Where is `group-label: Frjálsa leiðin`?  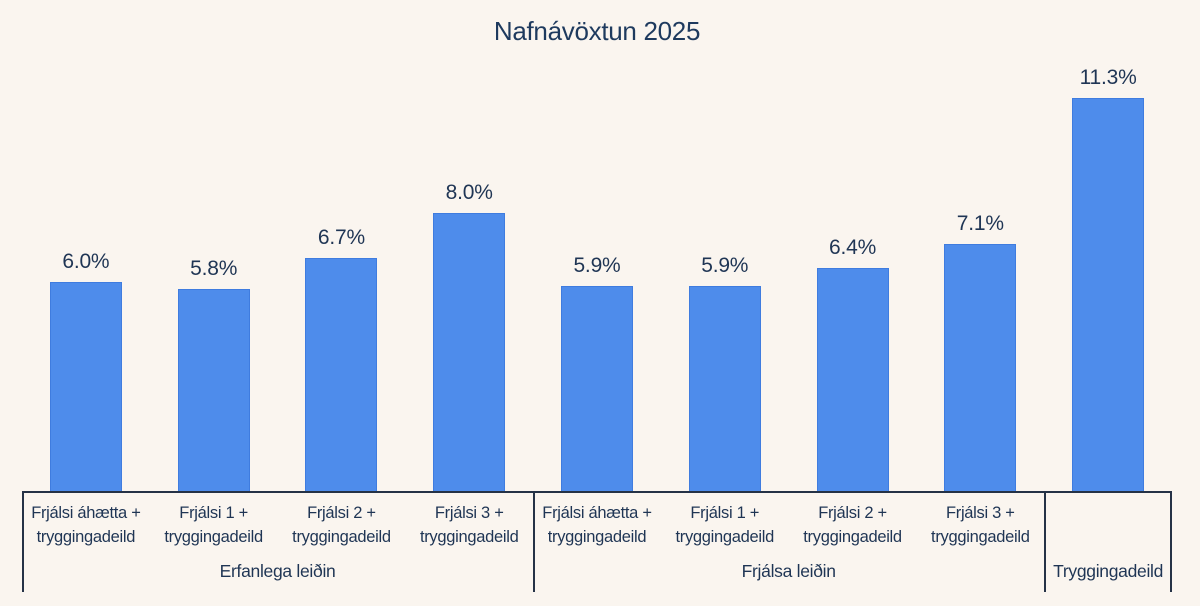 group-label: Frjálsa leiðin is located at coordinates (788, 571).